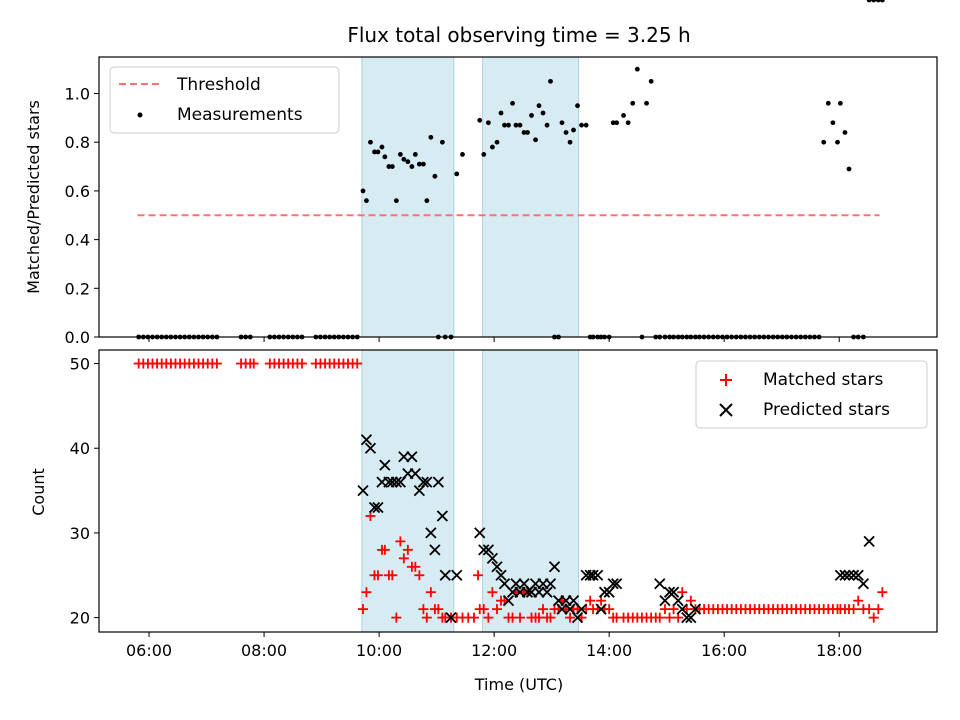 The image size is (960, 720). Describe the element at coordinates (80, 618) in the screenshot. I see `count-y-tick-label: 20` at that location.